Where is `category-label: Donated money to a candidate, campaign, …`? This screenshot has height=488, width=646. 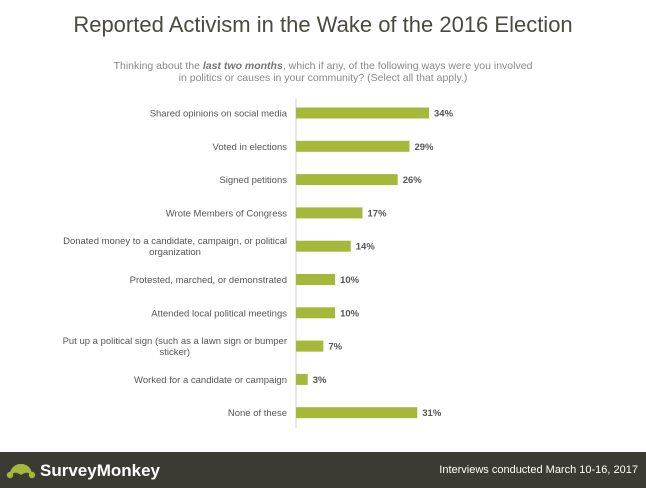
category-label: Donated money to a candidate, campaign, … is located at coordinates (175, 241).